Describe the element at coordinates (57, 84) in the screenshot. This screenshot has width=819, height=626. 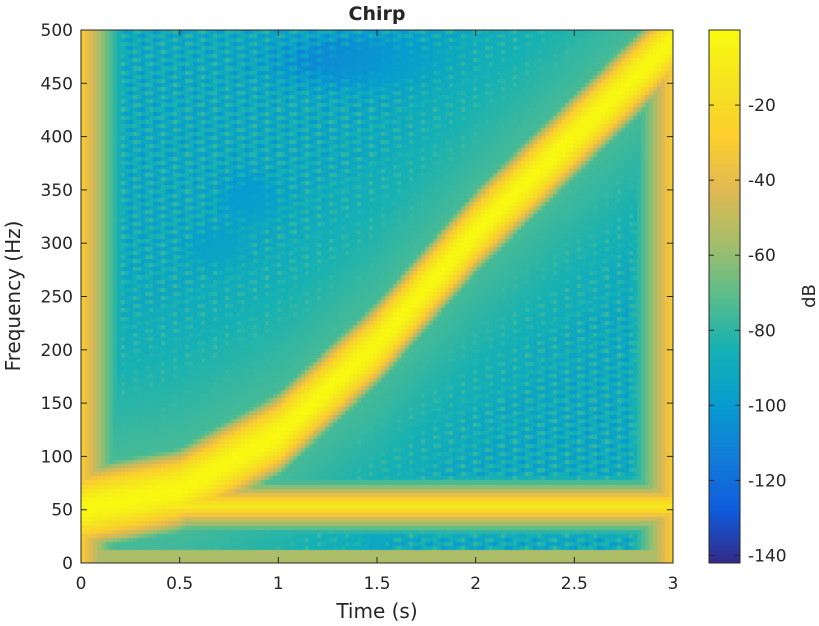
I see `y-tick-label: 450` at that location.